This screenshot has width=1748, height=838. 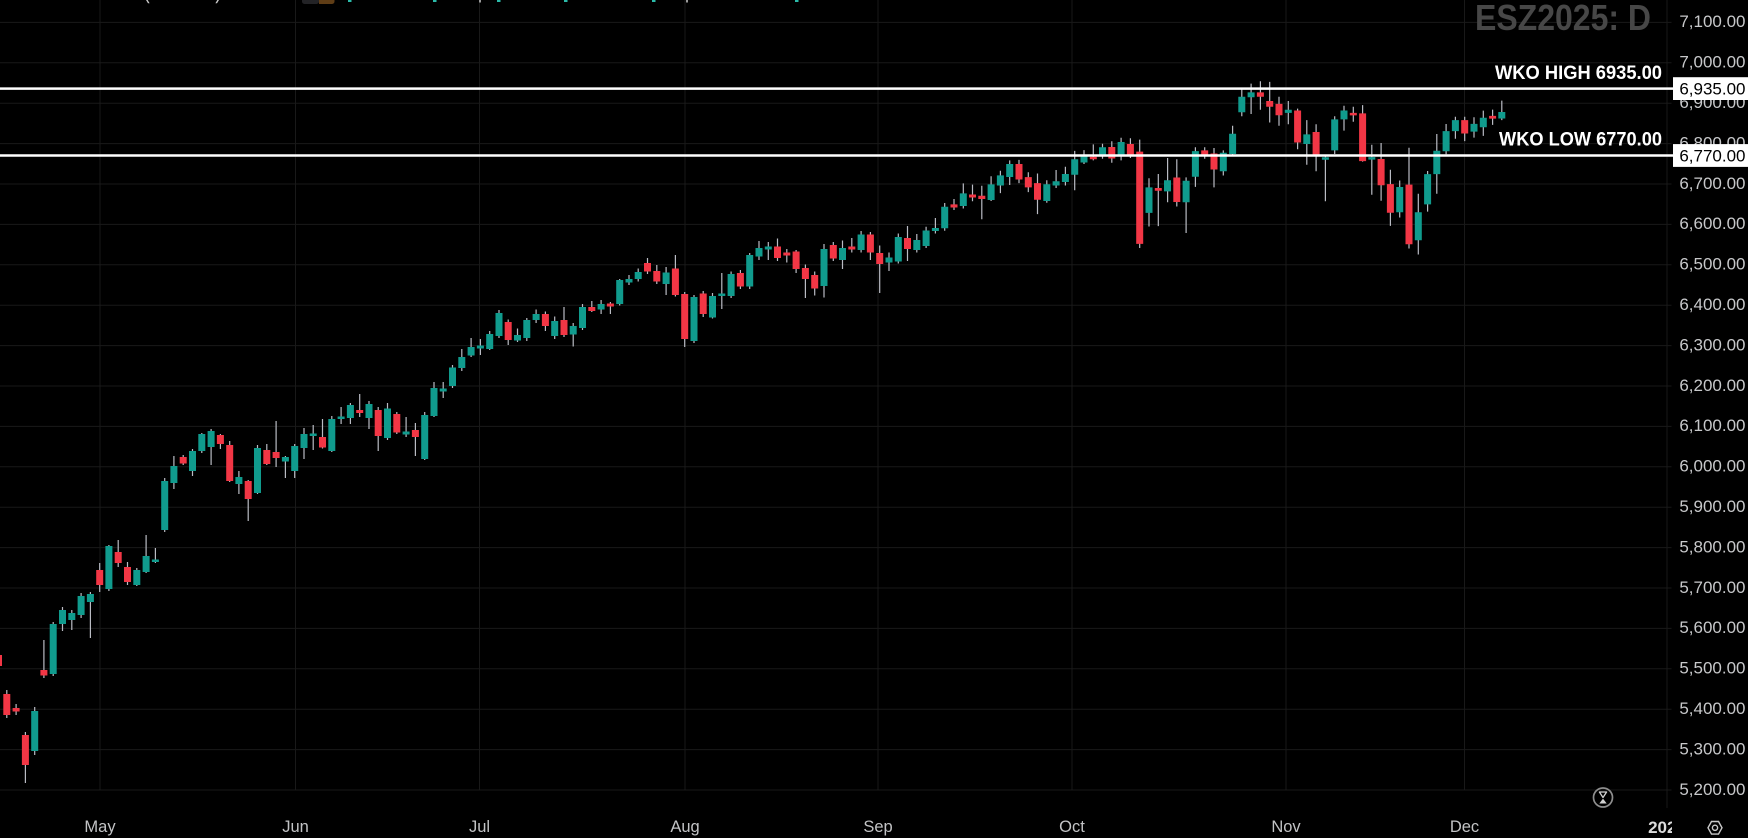 What do you see at coordinates (1578, 73) in the screenshot?
I see `svg-text: WKO HIGH 6935.00` at bounding box center [1578, 73].